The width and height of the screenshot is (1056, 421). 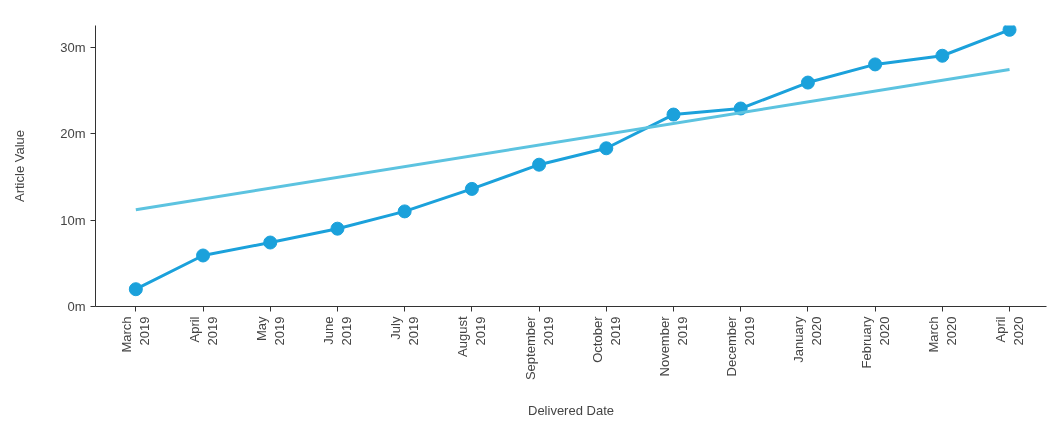 What do you see at coordinates (472, 336) in the screenshot?
I see `x-tick-label: August 2019` at bounding box center [472, 336].